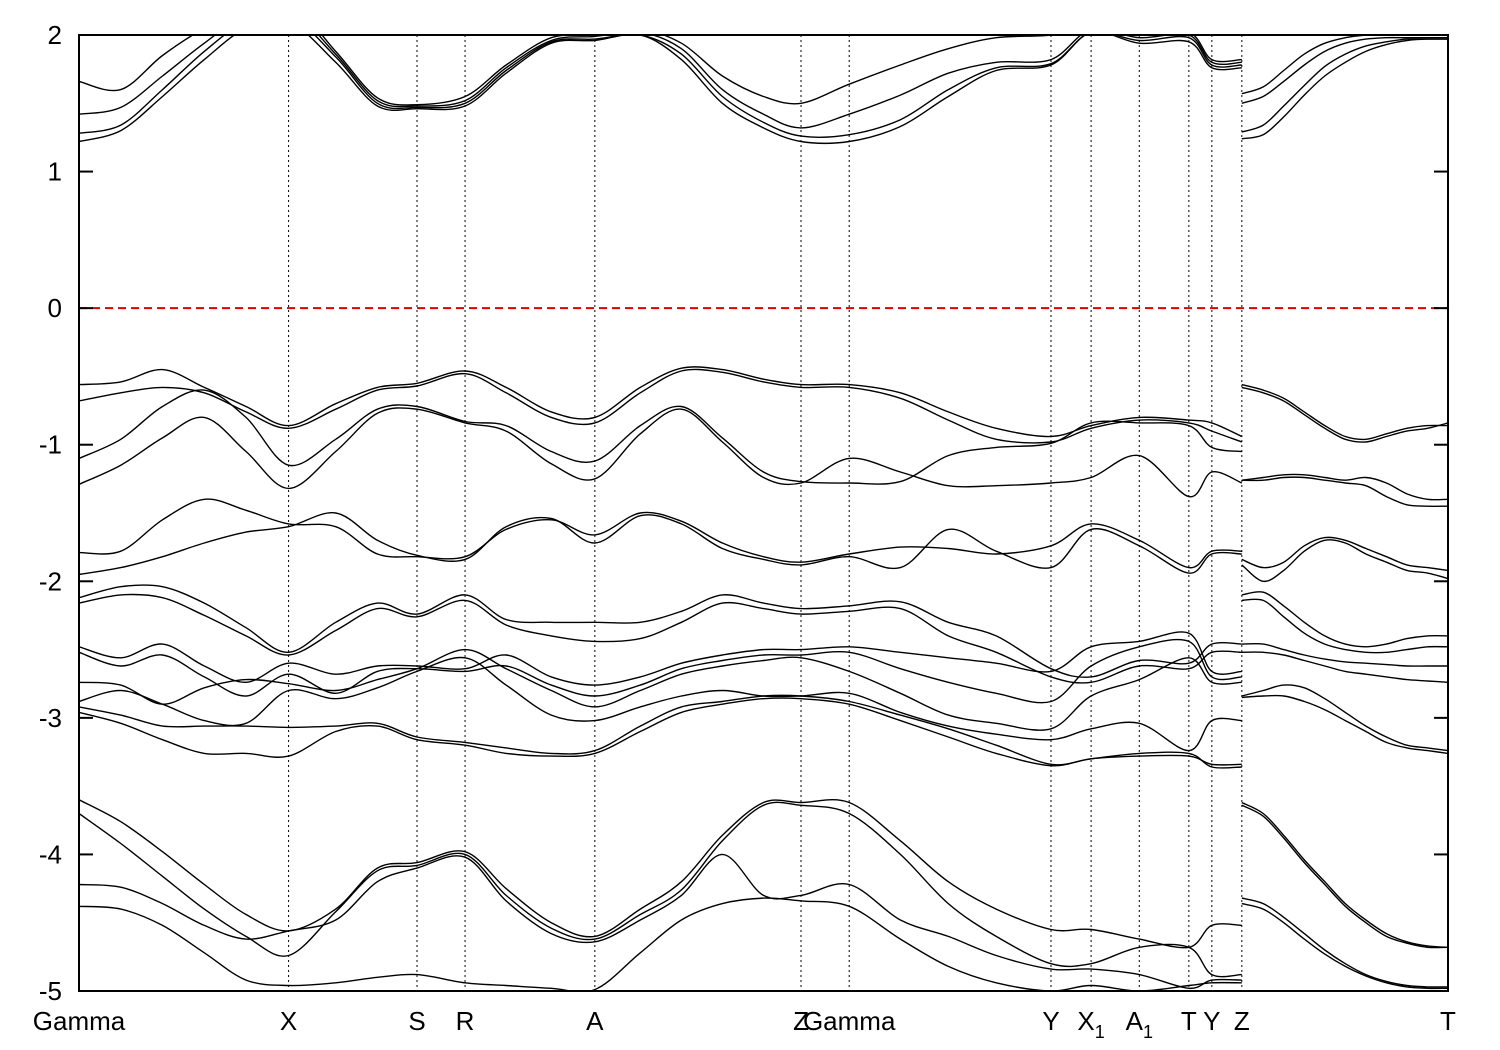 The height and width of the screenshot is (1050, 1500). I want to click on kpoint-label: A, so click(595, 1021).